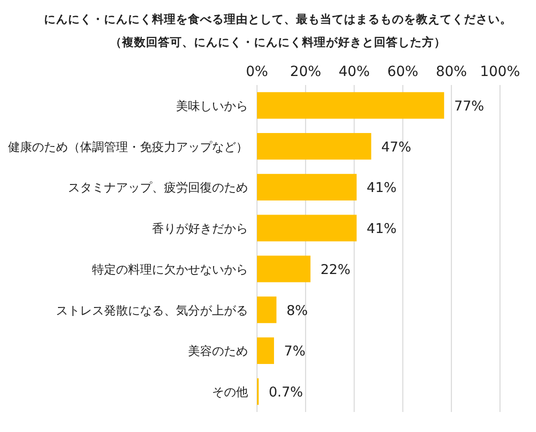 The width and height of the screenshot is (536, 432). What do you see at coordinates (335, 270) in the screenshot?
I see `data-label: 22%` at bounding box center [335, 270].